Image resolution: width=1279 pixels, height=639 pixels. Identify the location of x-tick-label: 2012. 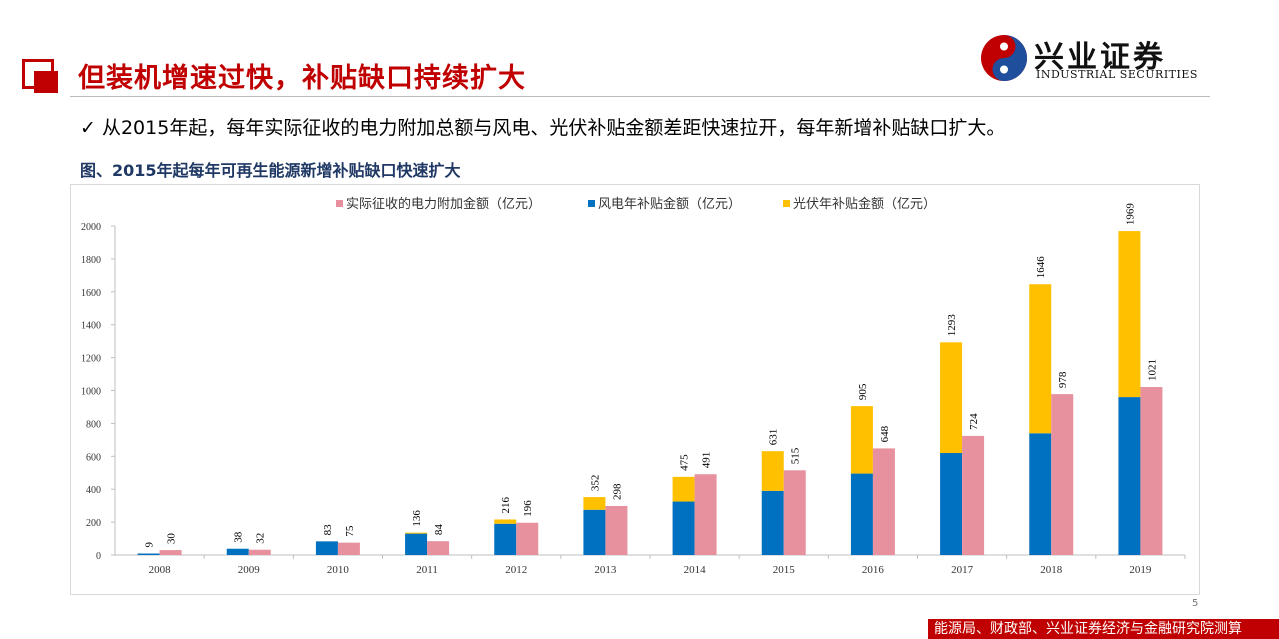
(516, 570).